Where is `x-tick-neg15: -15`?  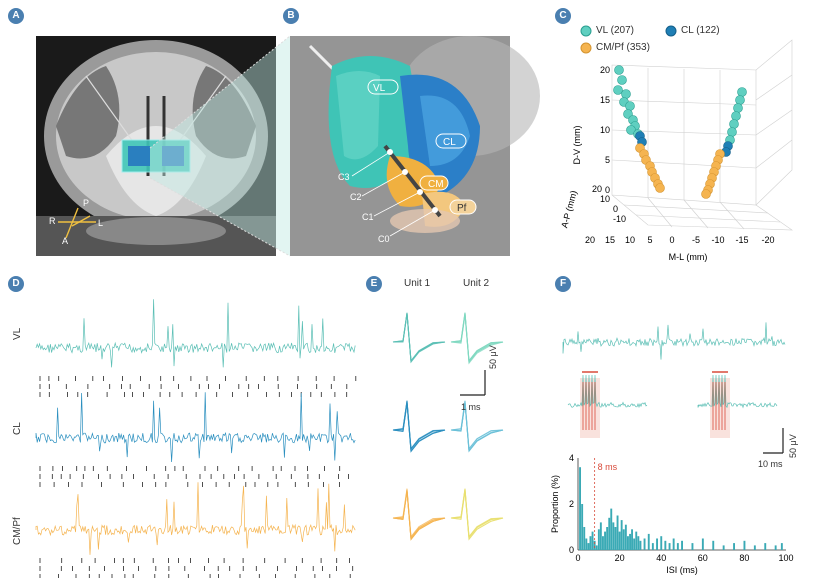 x-tick-neg15: -15 is located at coordinates (741, 240).